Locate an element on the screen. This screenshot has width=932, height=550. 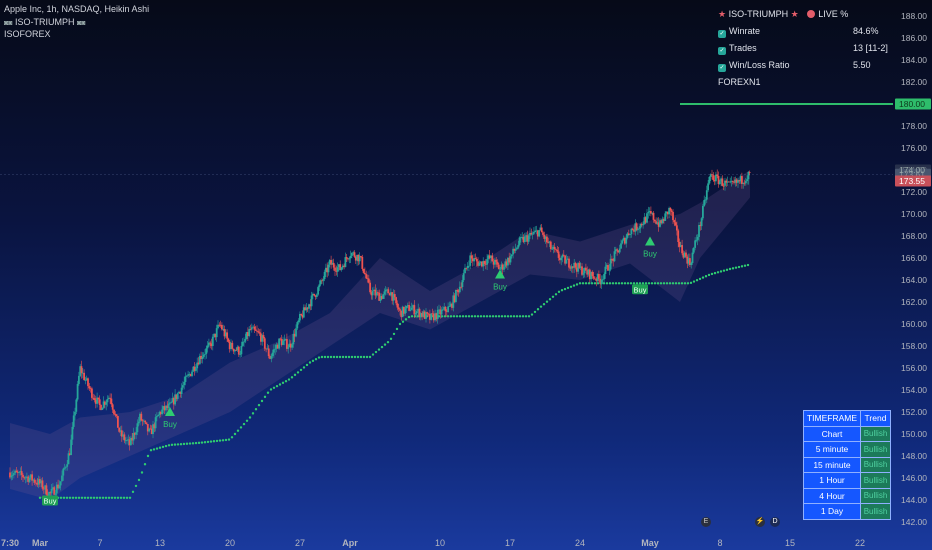
price-label-text: 174.00 is located at coordinates (912, 170).